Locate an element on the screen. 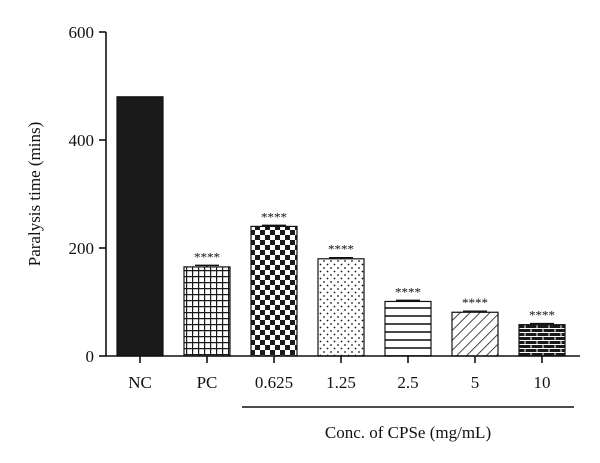 Image resolution: width=600 pixels, height=463 pixels. x-tick-label: 10 is located at coordinates (542, 382).